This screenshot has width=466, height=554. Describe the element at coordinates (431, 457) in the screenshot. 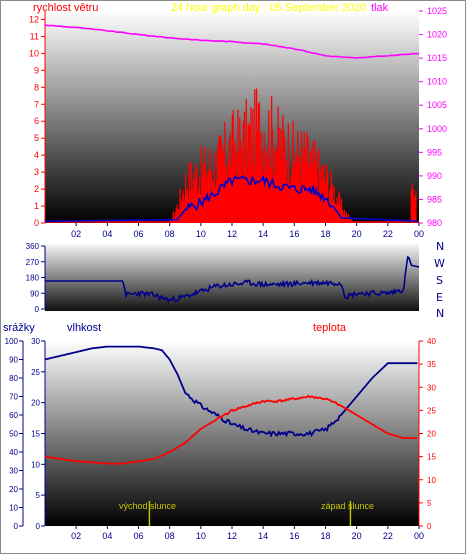

I see `temperature-axis-tick-label: 15` at that location.